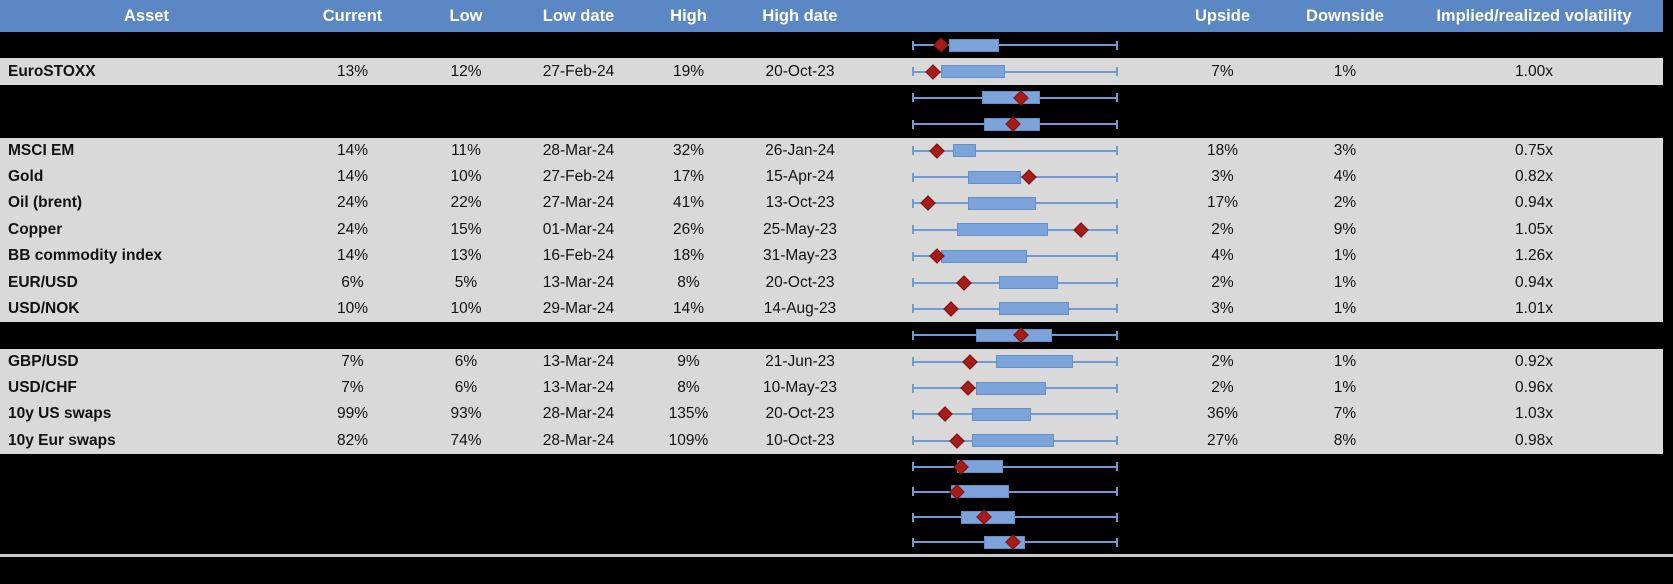  I want to click on cell-upside: 4%, so click(1222, 256).